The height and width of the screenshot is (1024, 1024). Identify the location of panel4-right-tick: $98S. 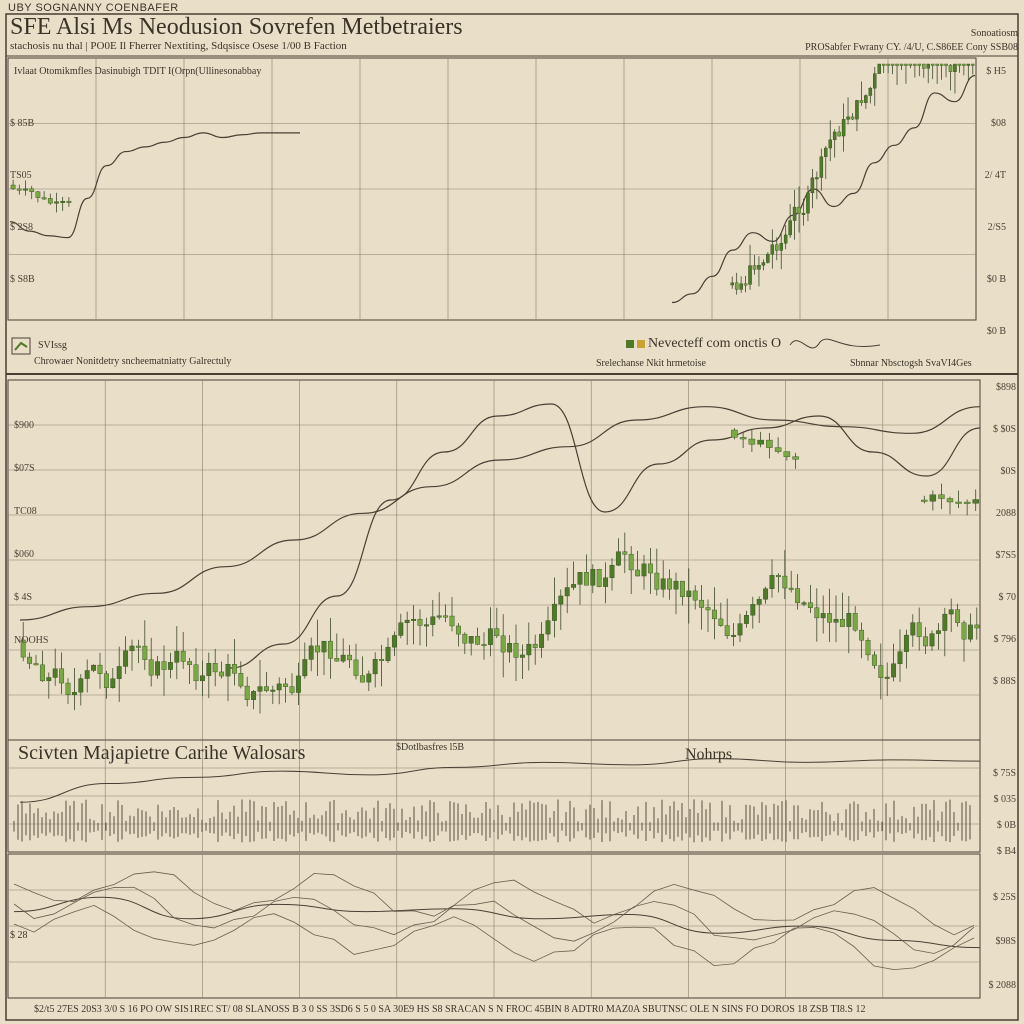
(1005, 941).